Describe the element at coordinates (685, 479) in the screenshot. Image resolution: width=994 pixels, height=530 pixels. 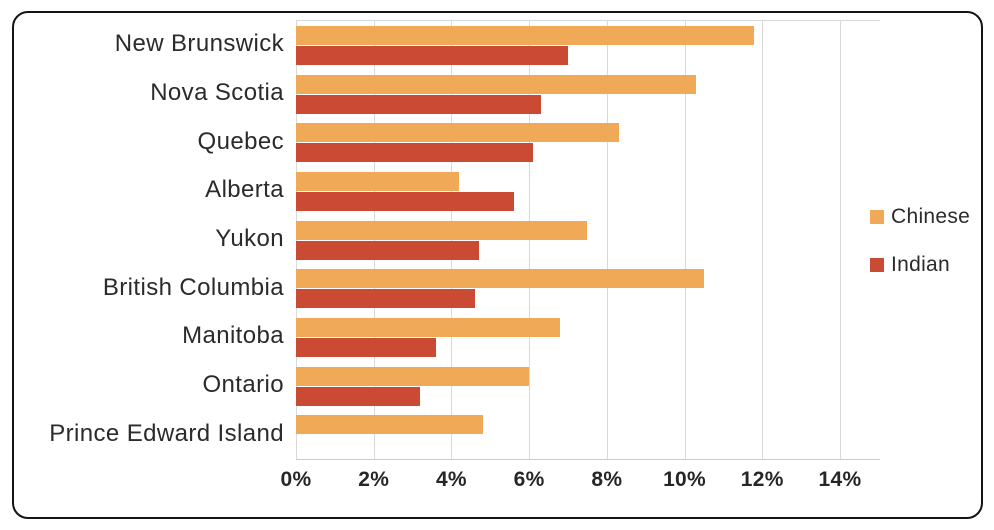
I see `x-axis-tick-label: 10%` at that location.